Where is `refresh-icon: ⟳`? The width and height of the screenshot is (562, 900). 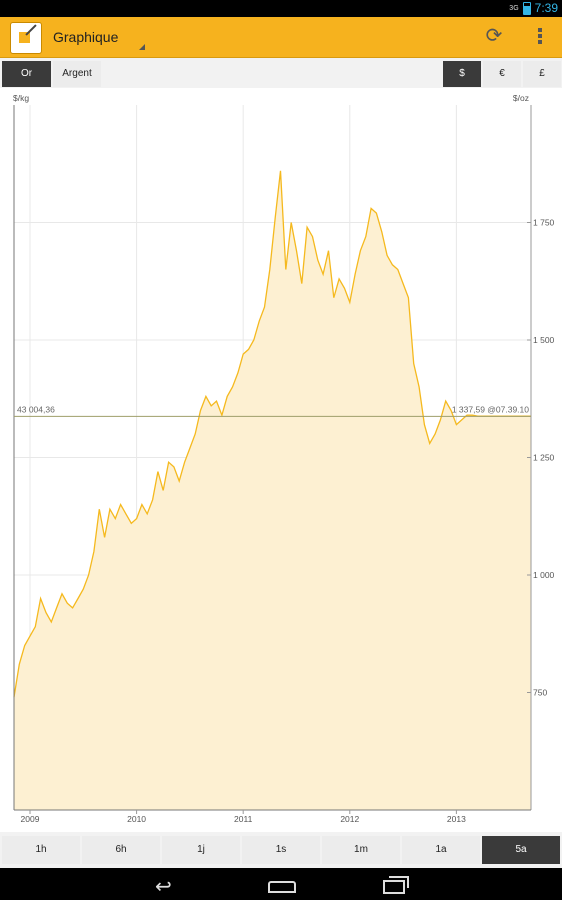 refresh-icon: ⟳ is located at coordinates (494, 36).